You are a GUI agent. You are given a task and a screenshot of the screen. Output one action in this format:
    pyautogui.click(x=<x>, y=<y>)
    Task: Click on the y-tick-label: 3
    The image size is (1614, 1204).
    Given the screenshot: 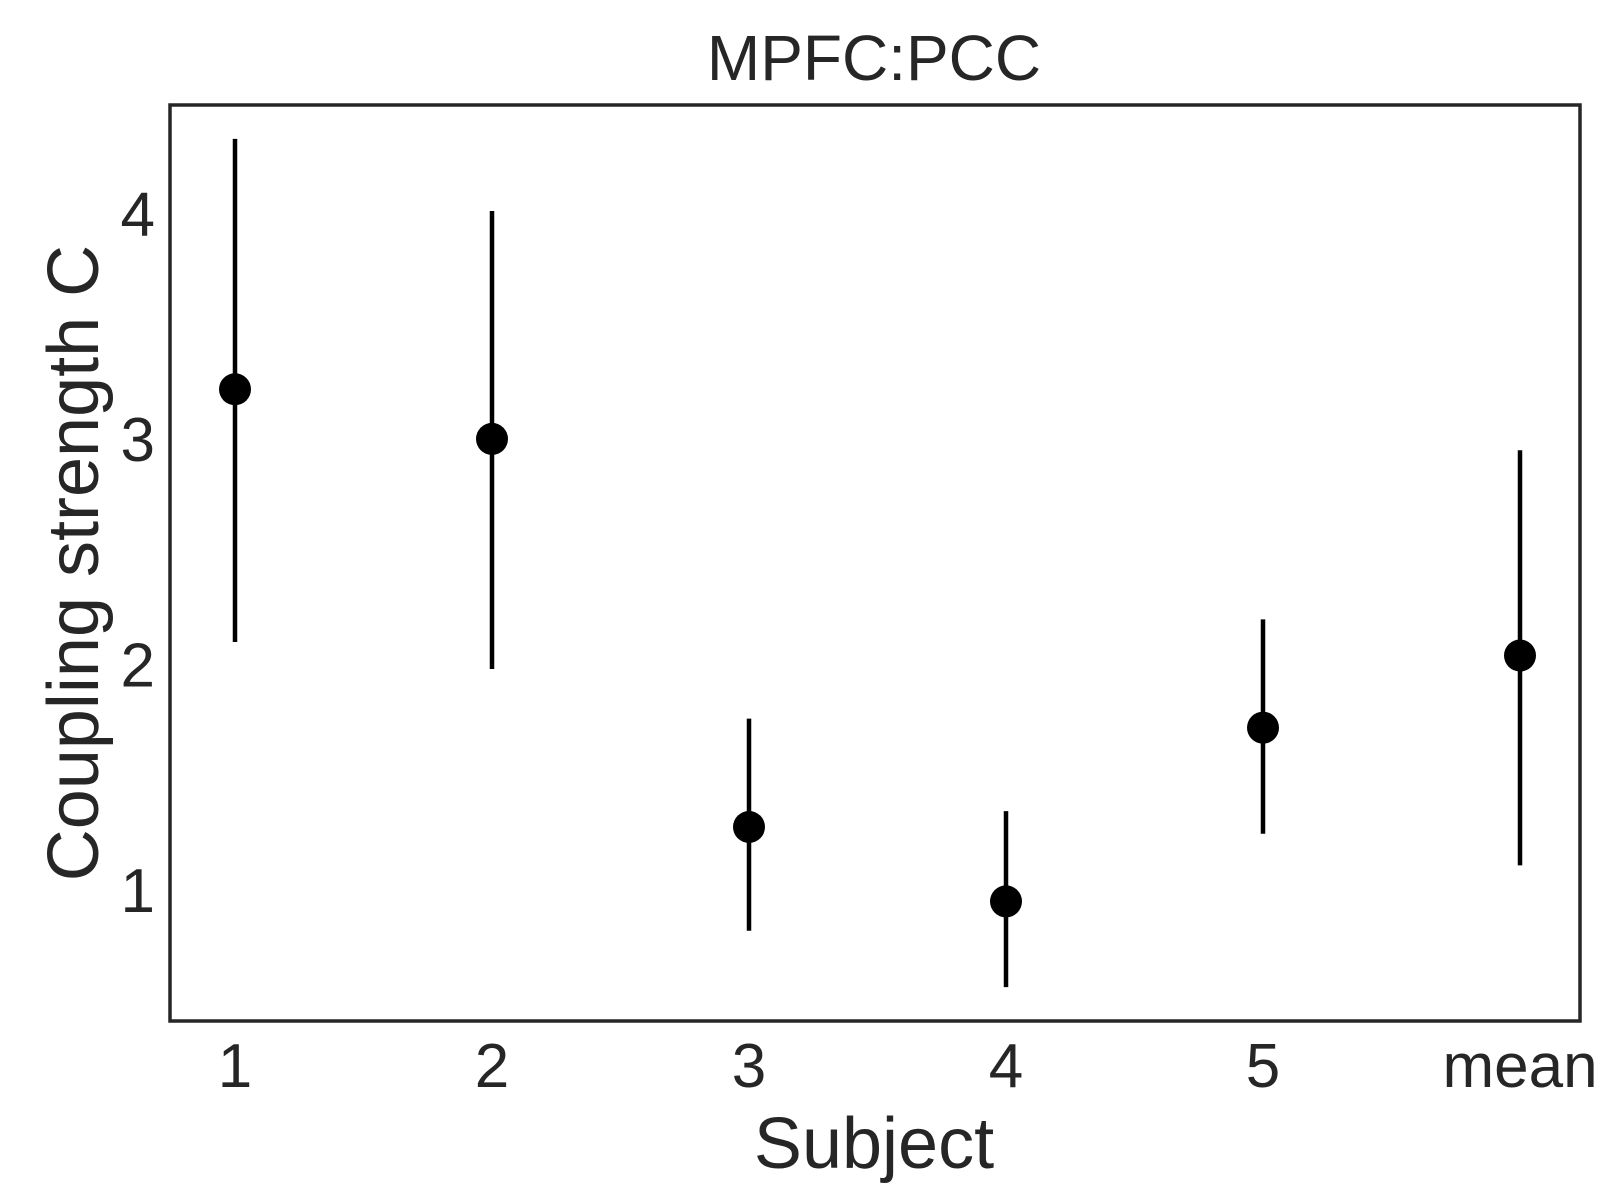 What is the action you would take?
    pyautogui.click(x=138, y=440)
    